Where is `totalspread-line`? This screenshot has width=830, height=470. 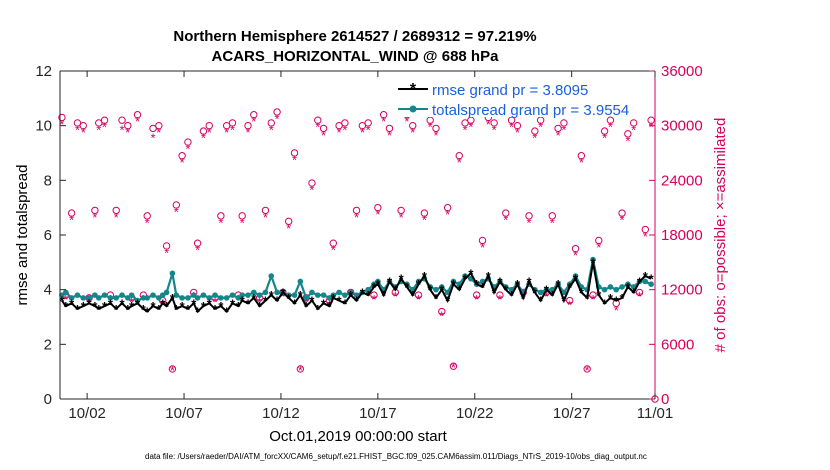
totalspread-line is located at coordinates (356, 280).